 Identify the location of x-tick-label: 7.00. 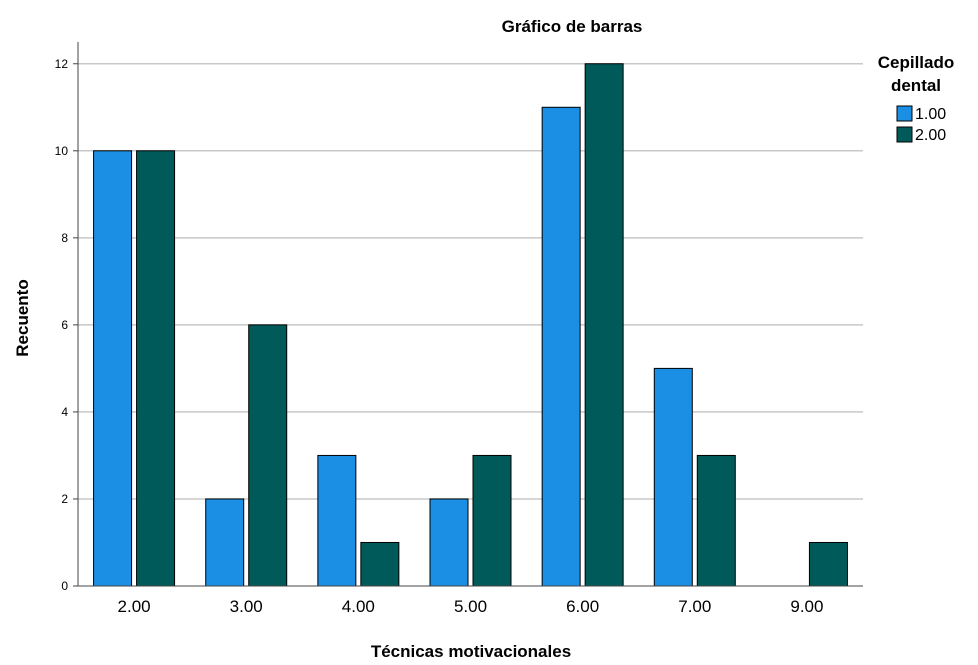
(694, 606).